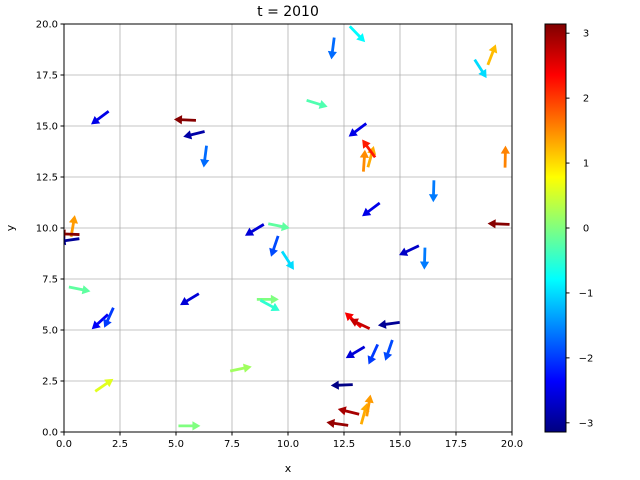 The image size is (640, 480). Describe the element at coordinates (586, 34) in the screenshot. I see `colorbar-tick-label: 3` at that location.